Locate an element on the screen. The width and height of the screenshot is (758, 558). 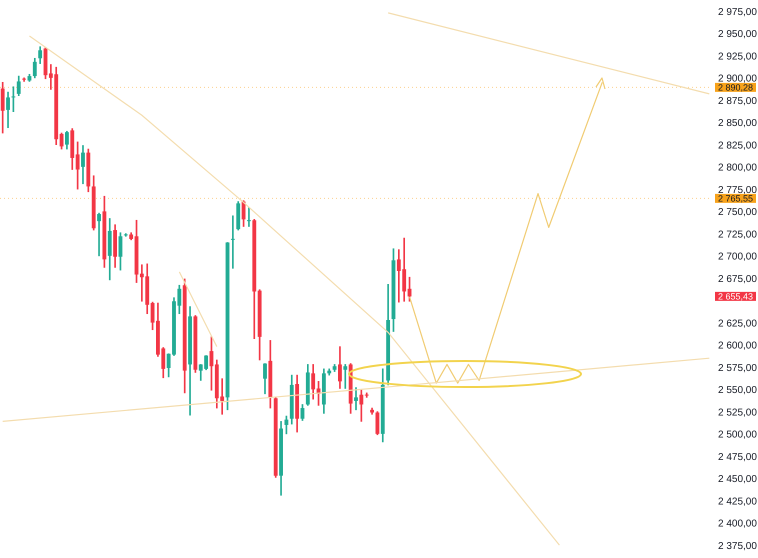
y-tick-label: 2 600,00 is located at coordinates (738, 346).